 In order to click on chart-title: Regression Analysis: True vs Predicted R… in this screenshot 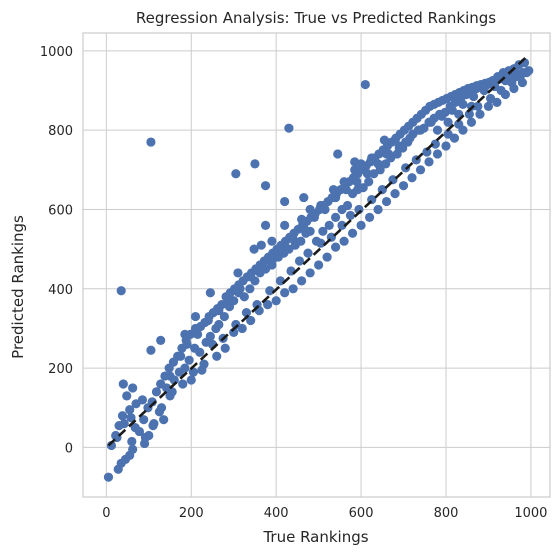, I will do `click(316, 18)`.